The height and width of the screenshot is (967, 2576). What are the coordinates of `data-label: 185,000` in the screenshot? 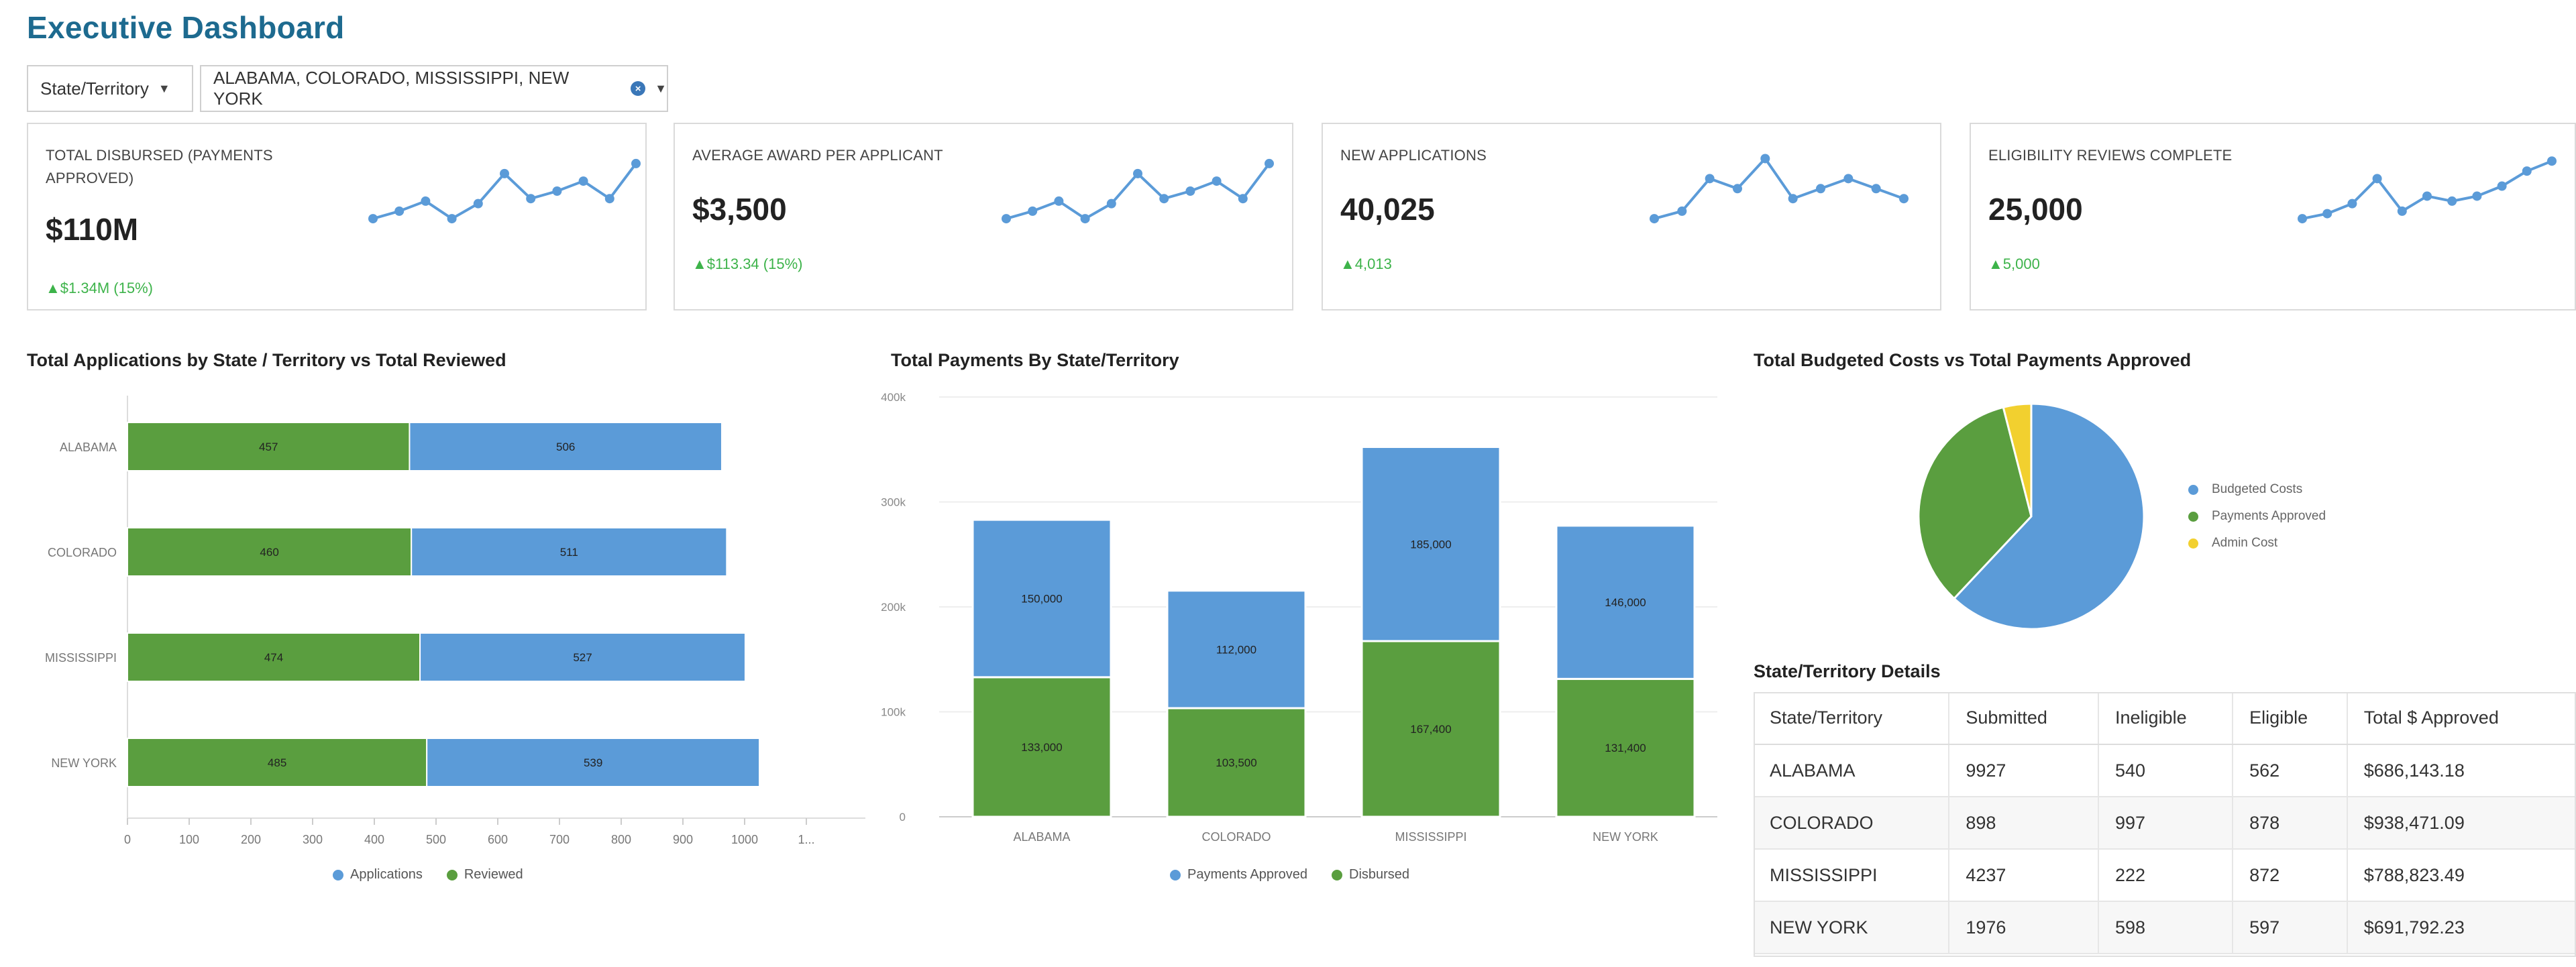 It's located at (1430, 544).